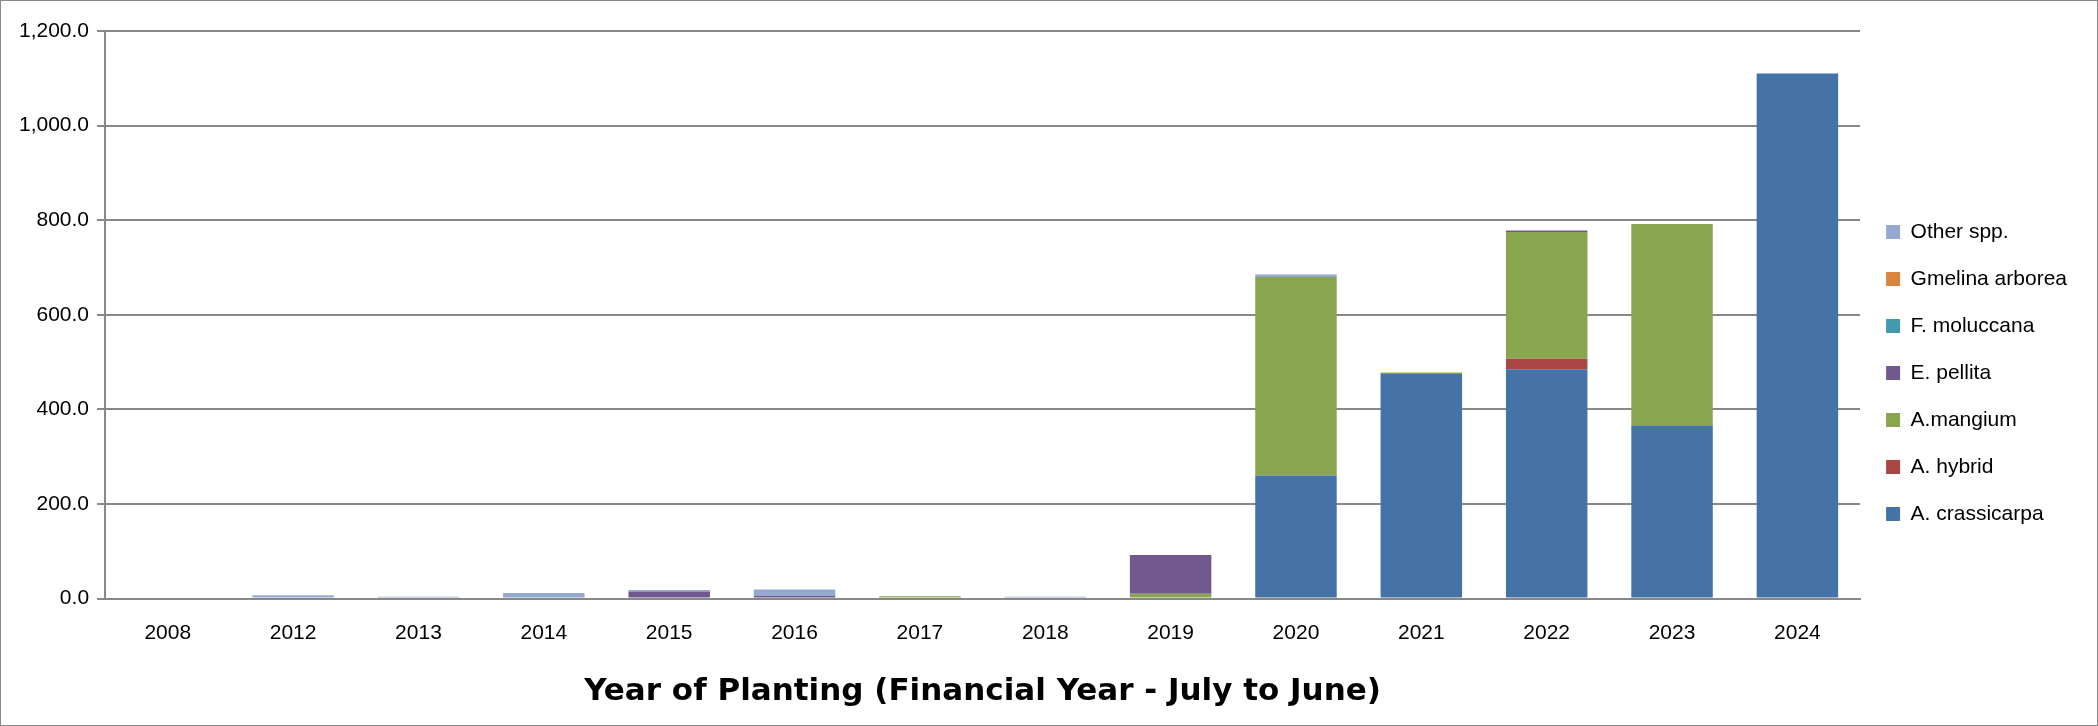  Describe the element at coordinates (1963, 418) in the screenshot. I see `legend-label: A.mangium` at that location.